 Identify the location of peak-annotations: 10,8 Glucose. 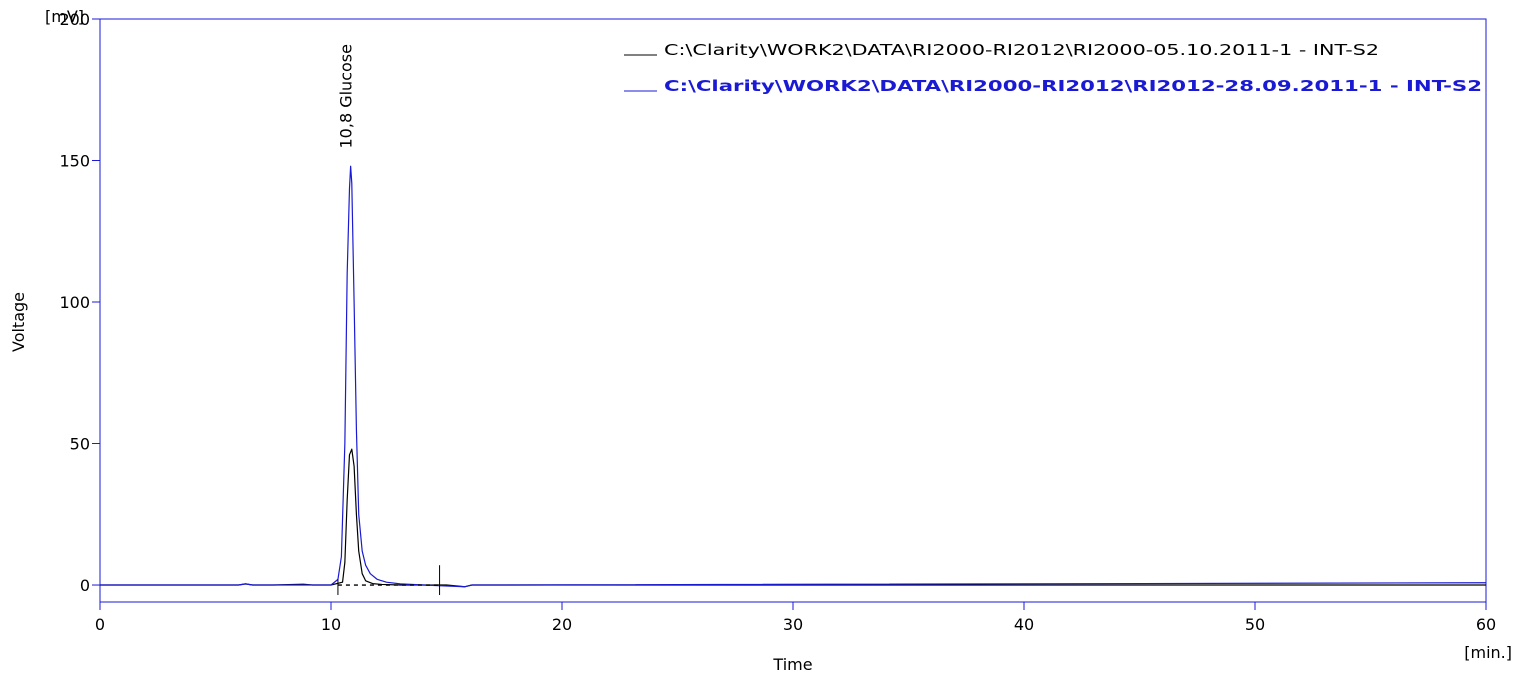
(345, 96).